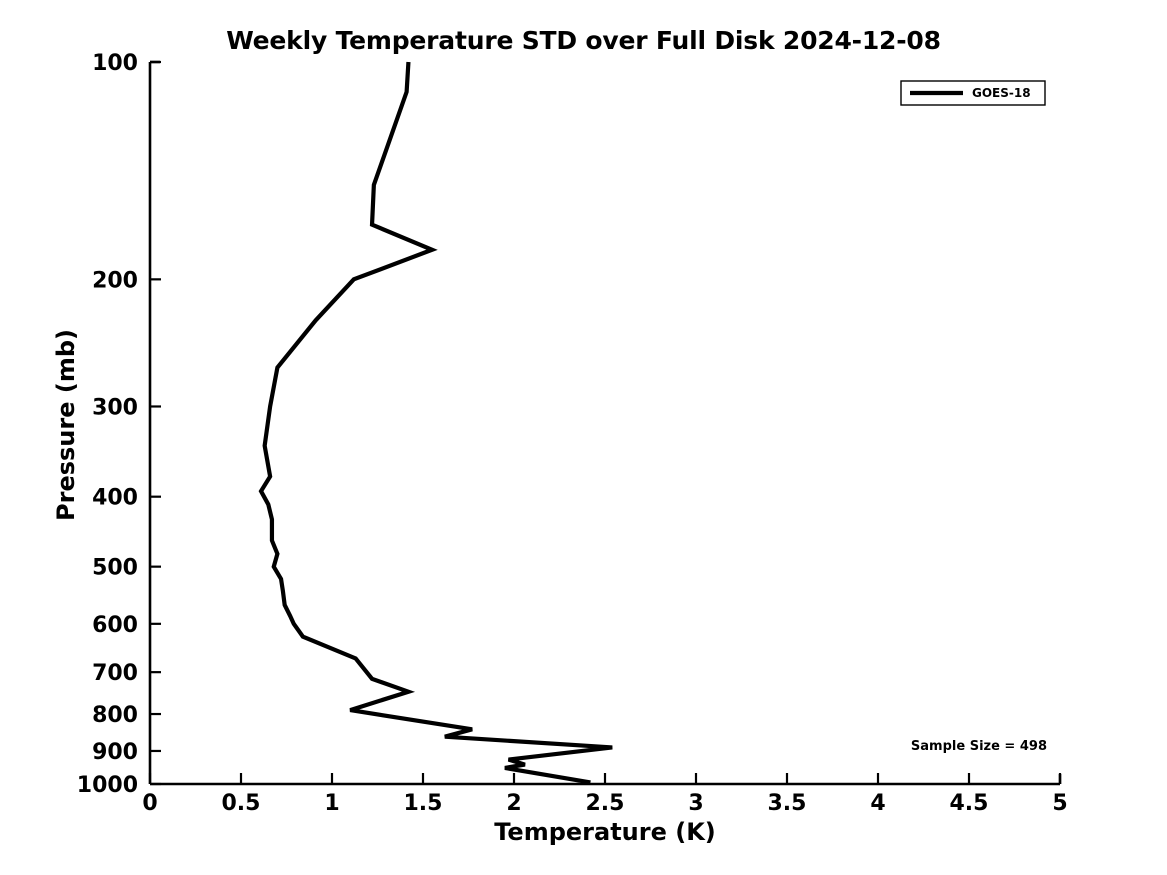  Describe the element at coordinates (115, 63) in the screenshot. I see `y-tick-label: 100` at that location.